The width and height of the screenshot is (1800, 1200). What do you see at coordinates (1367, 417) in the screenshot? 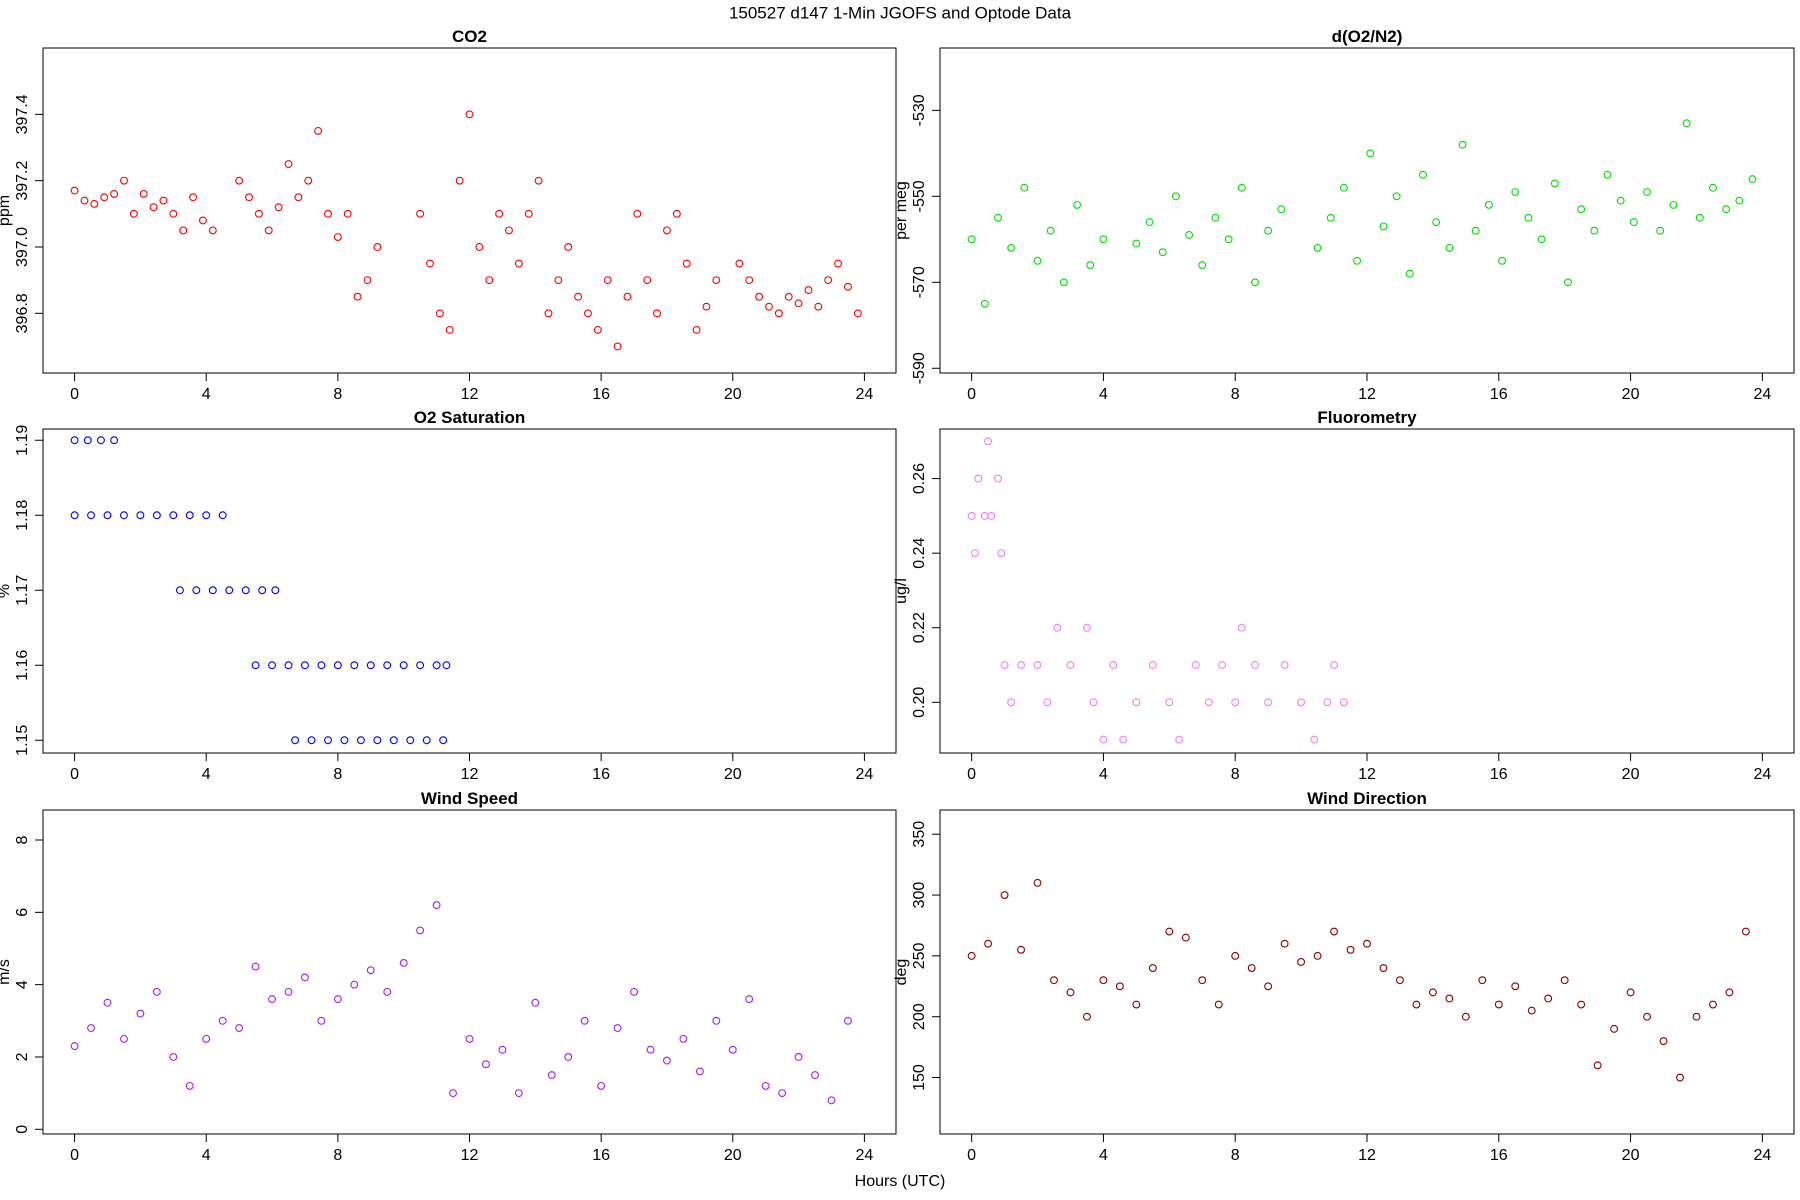
I see `panel-title: Fluorometry` at bounding box center [1367, 417].